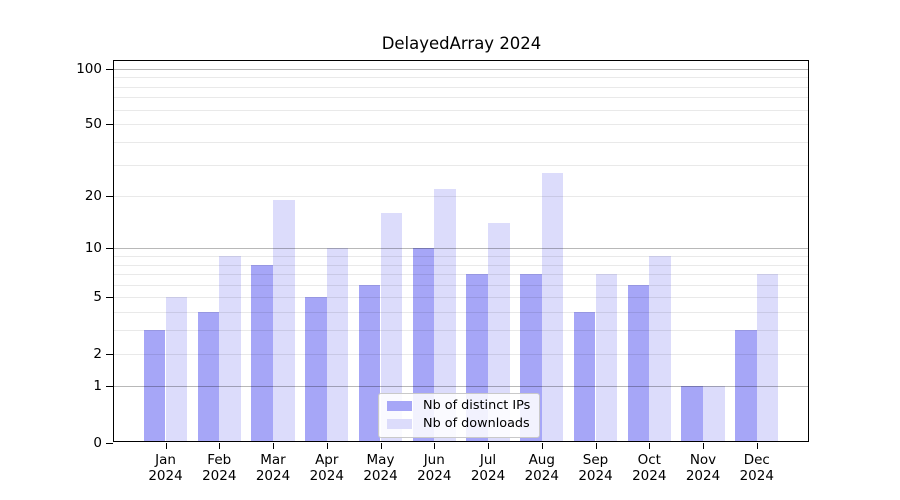 This screenshot has width=900, height=500. Describe the element at coordinates (434, 468) in the screenshot. I see `x-tick-label: Jun 2024` at that location.